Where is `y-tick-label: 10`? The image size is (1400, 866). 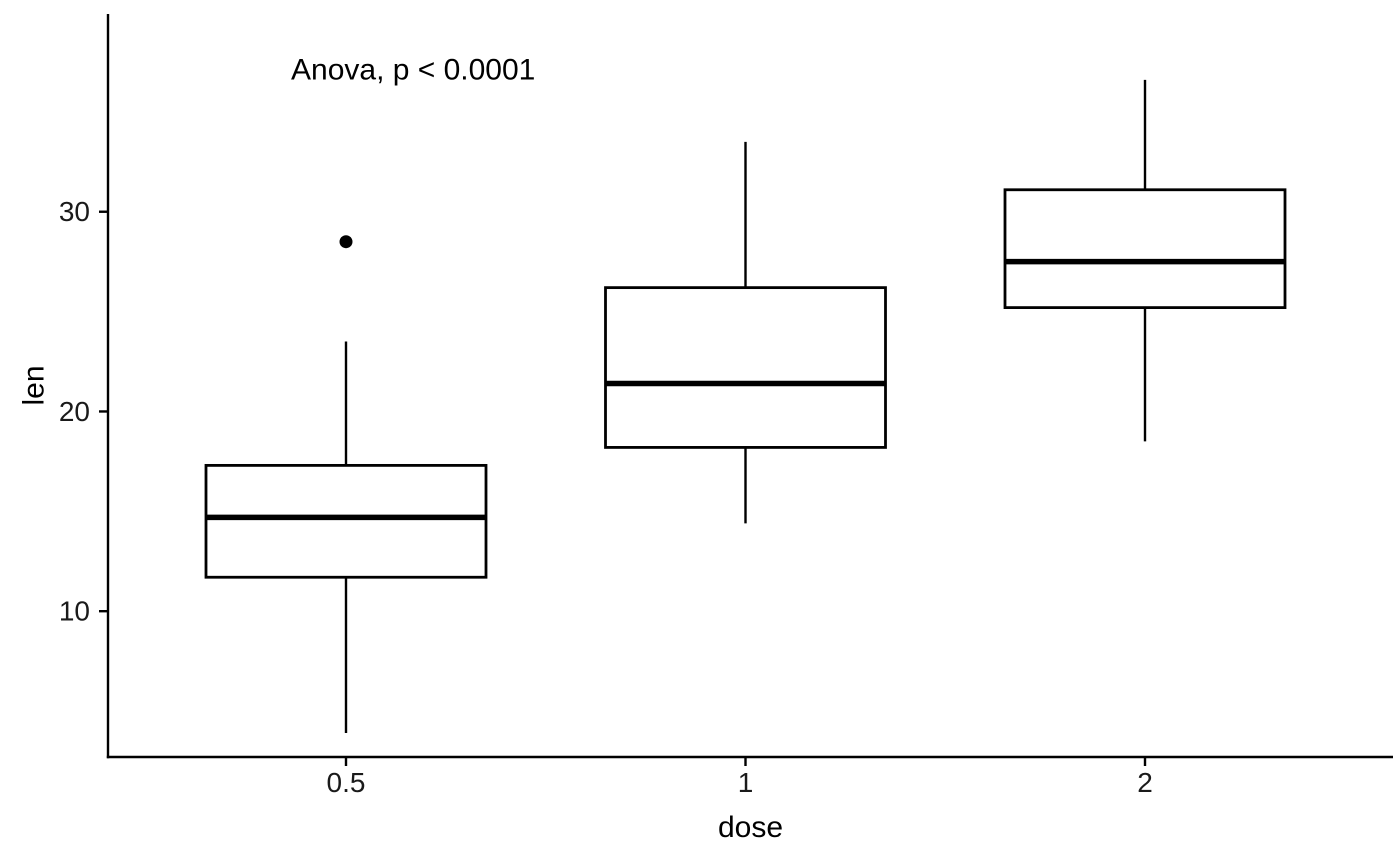
y-tick-label: 10 is located at coordinates (74, 611).